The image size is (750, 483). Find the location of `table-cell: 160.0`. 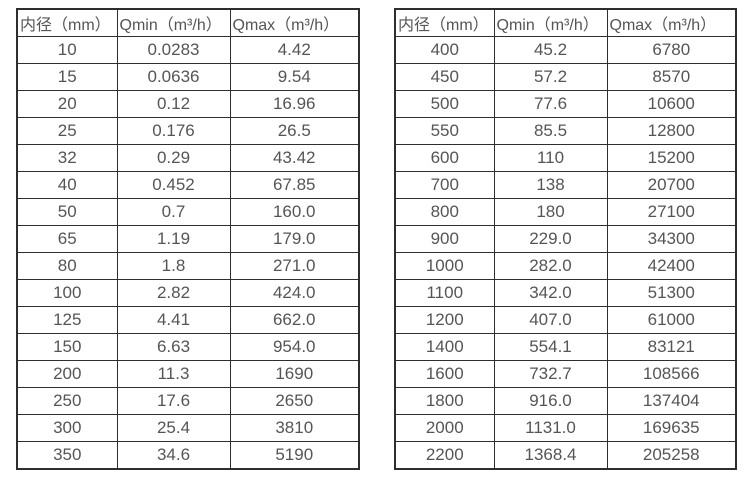

table-cell: 160.0 is located at coordinates (294, 212).